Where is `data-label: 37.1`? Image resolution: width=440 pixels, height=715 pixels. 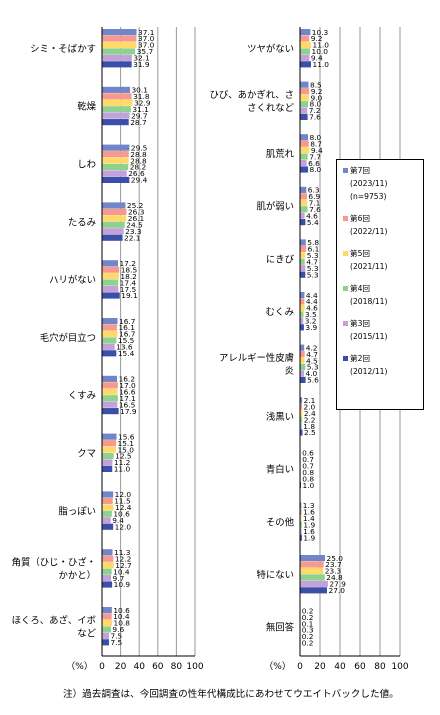 data-label: 37.1 is located at coordinates (146, 32).